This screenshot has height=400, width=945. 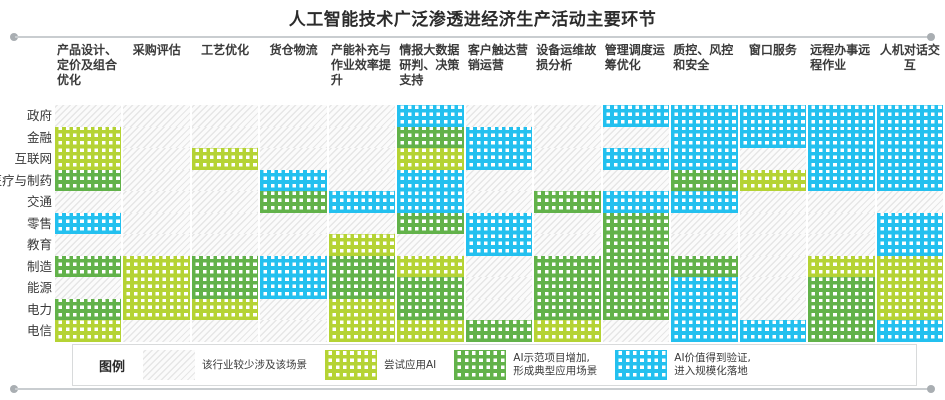 What do you see at coordinates (534, 365) in the screenshot?
I see `legend-item: AI示范项目增加, 形成典型应用场景` at bounding box center [534, 365].